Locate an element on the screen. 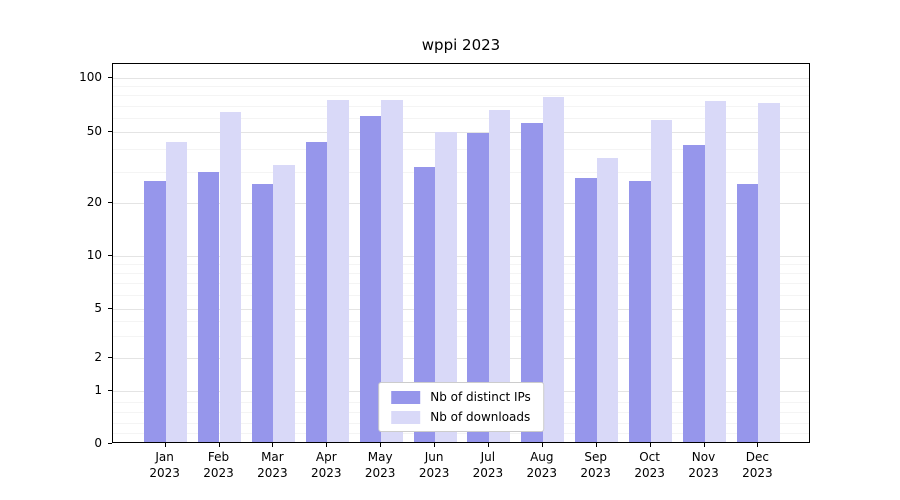 This screenshot has width=900, height=500. bar-distinct-ips-nov is located at coordinates (694, 293).